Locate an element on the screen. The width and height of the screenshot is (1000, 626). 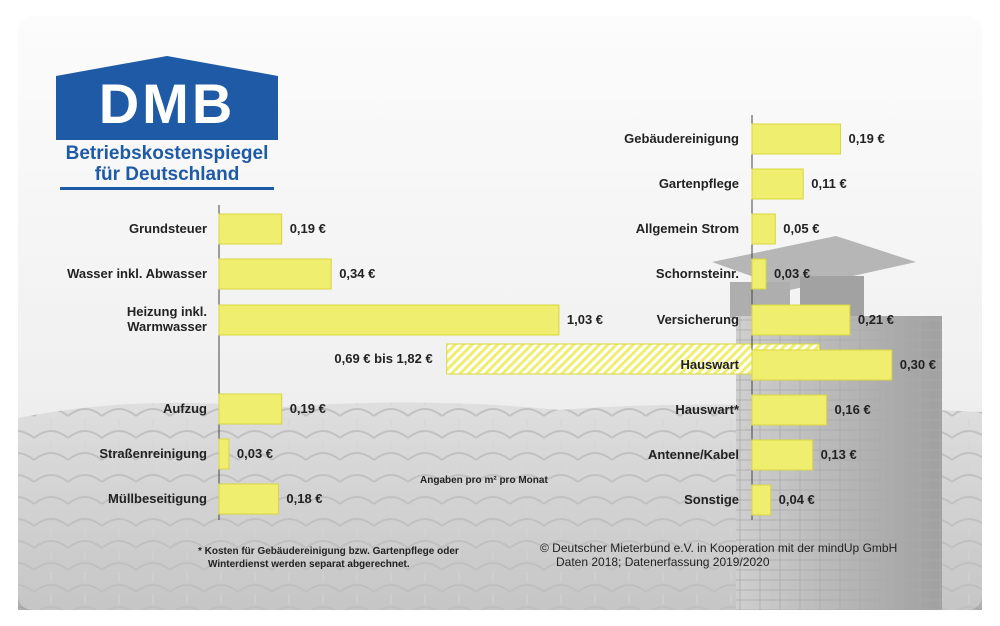
bar-sonstige is located at coordinates (761, 500).